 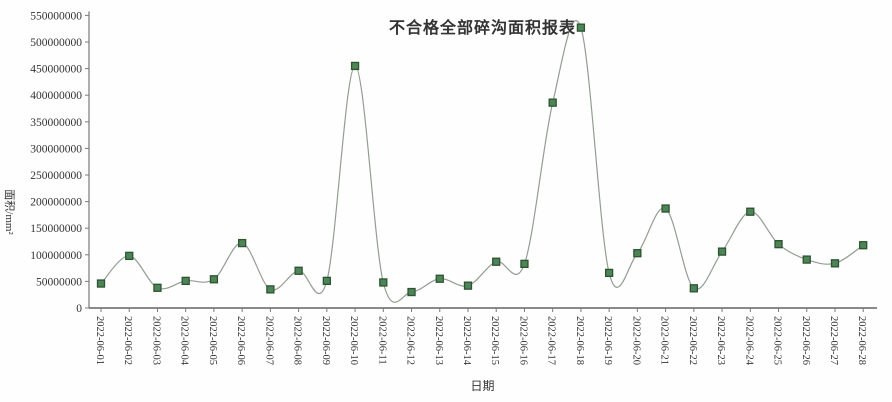 I want to click on x-tick-label: 2022-06-09, so click(x=325, y=340).